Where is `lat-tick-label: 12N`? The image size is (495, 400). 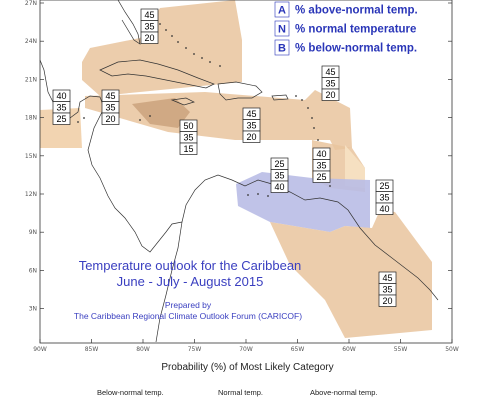
lat-tick-label: 12N is located at coordinates (31, 194).